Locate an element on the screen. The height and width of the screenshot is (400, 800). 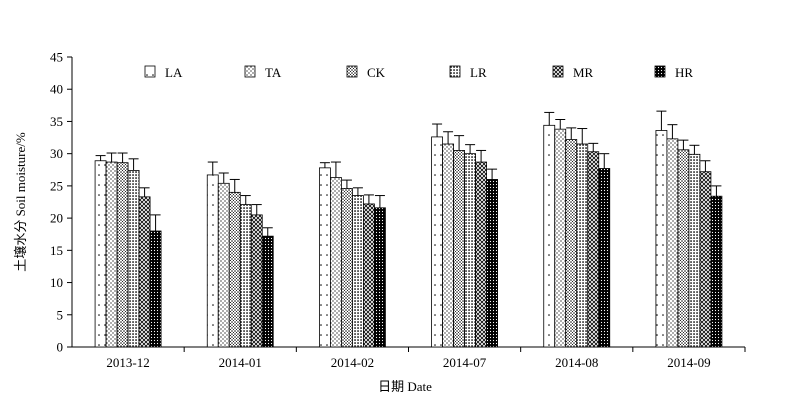
y-tick-label: 0 is located at coordinates (60, 347).